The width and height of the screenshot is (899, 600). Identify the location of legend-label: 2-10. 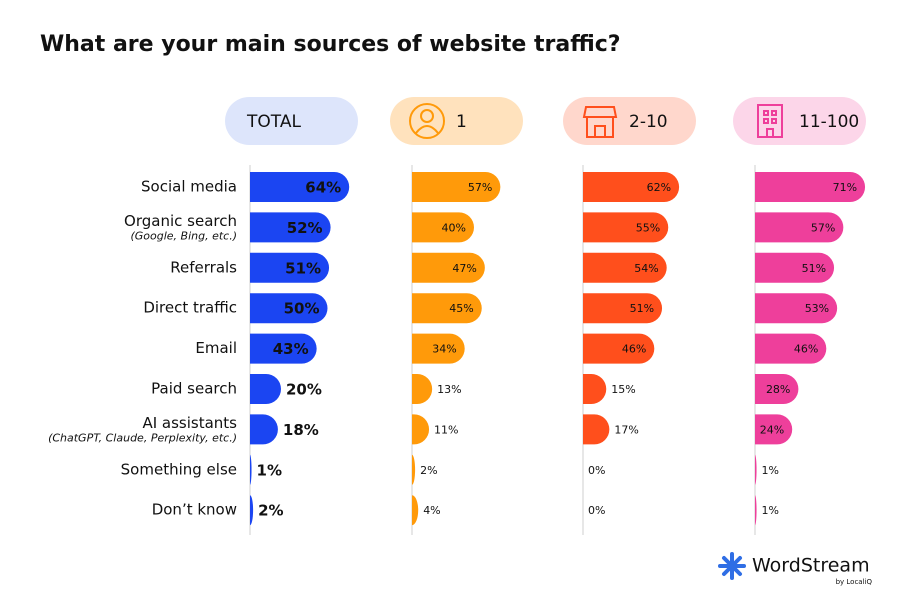
(648, 122).